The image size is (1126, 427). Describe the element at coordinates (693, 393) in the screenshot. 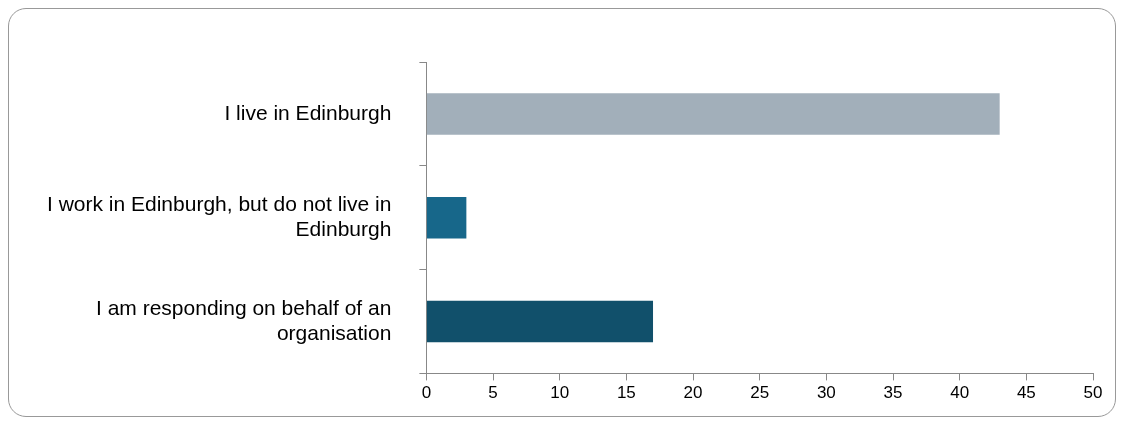

I see `x-tick-label: 20` at that location.